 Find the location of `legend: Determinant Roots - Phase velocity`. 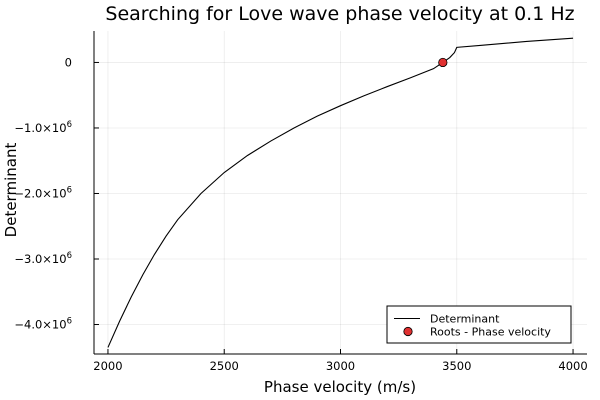

legend: Determinant Roots - Phase velocity is located at coordinates (479, 324).